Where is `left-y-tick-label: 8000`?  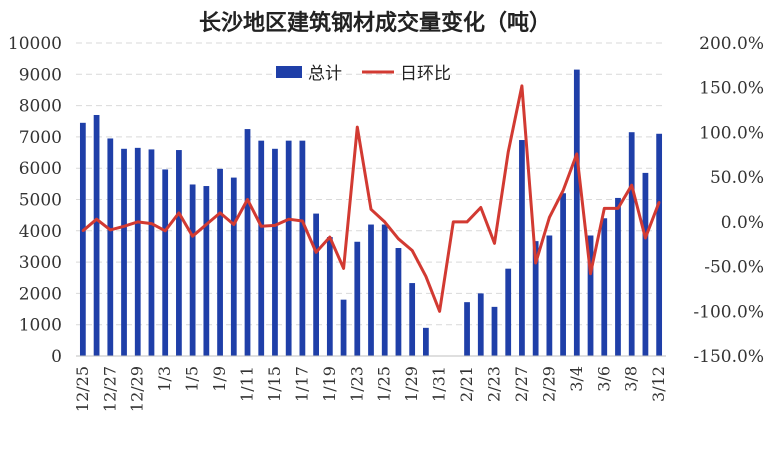
left-y-tick-label: 8000 is located at coordinates (40, 107).